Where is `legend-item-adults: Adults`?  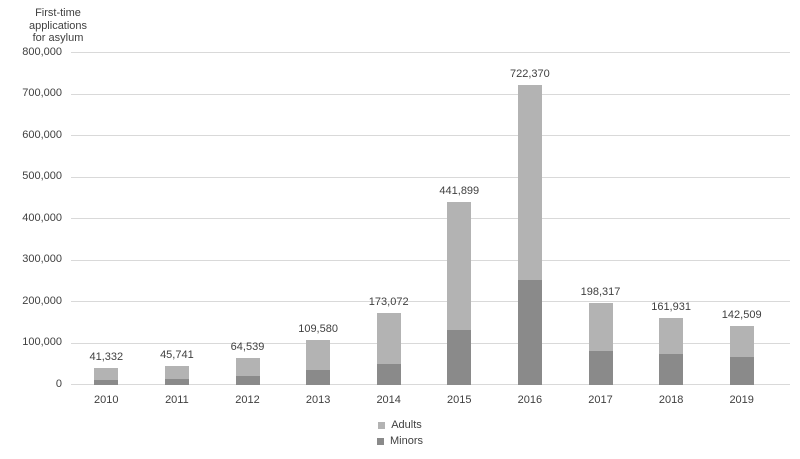 legend-item-adults: Adults is located at coordinates (400, 425).